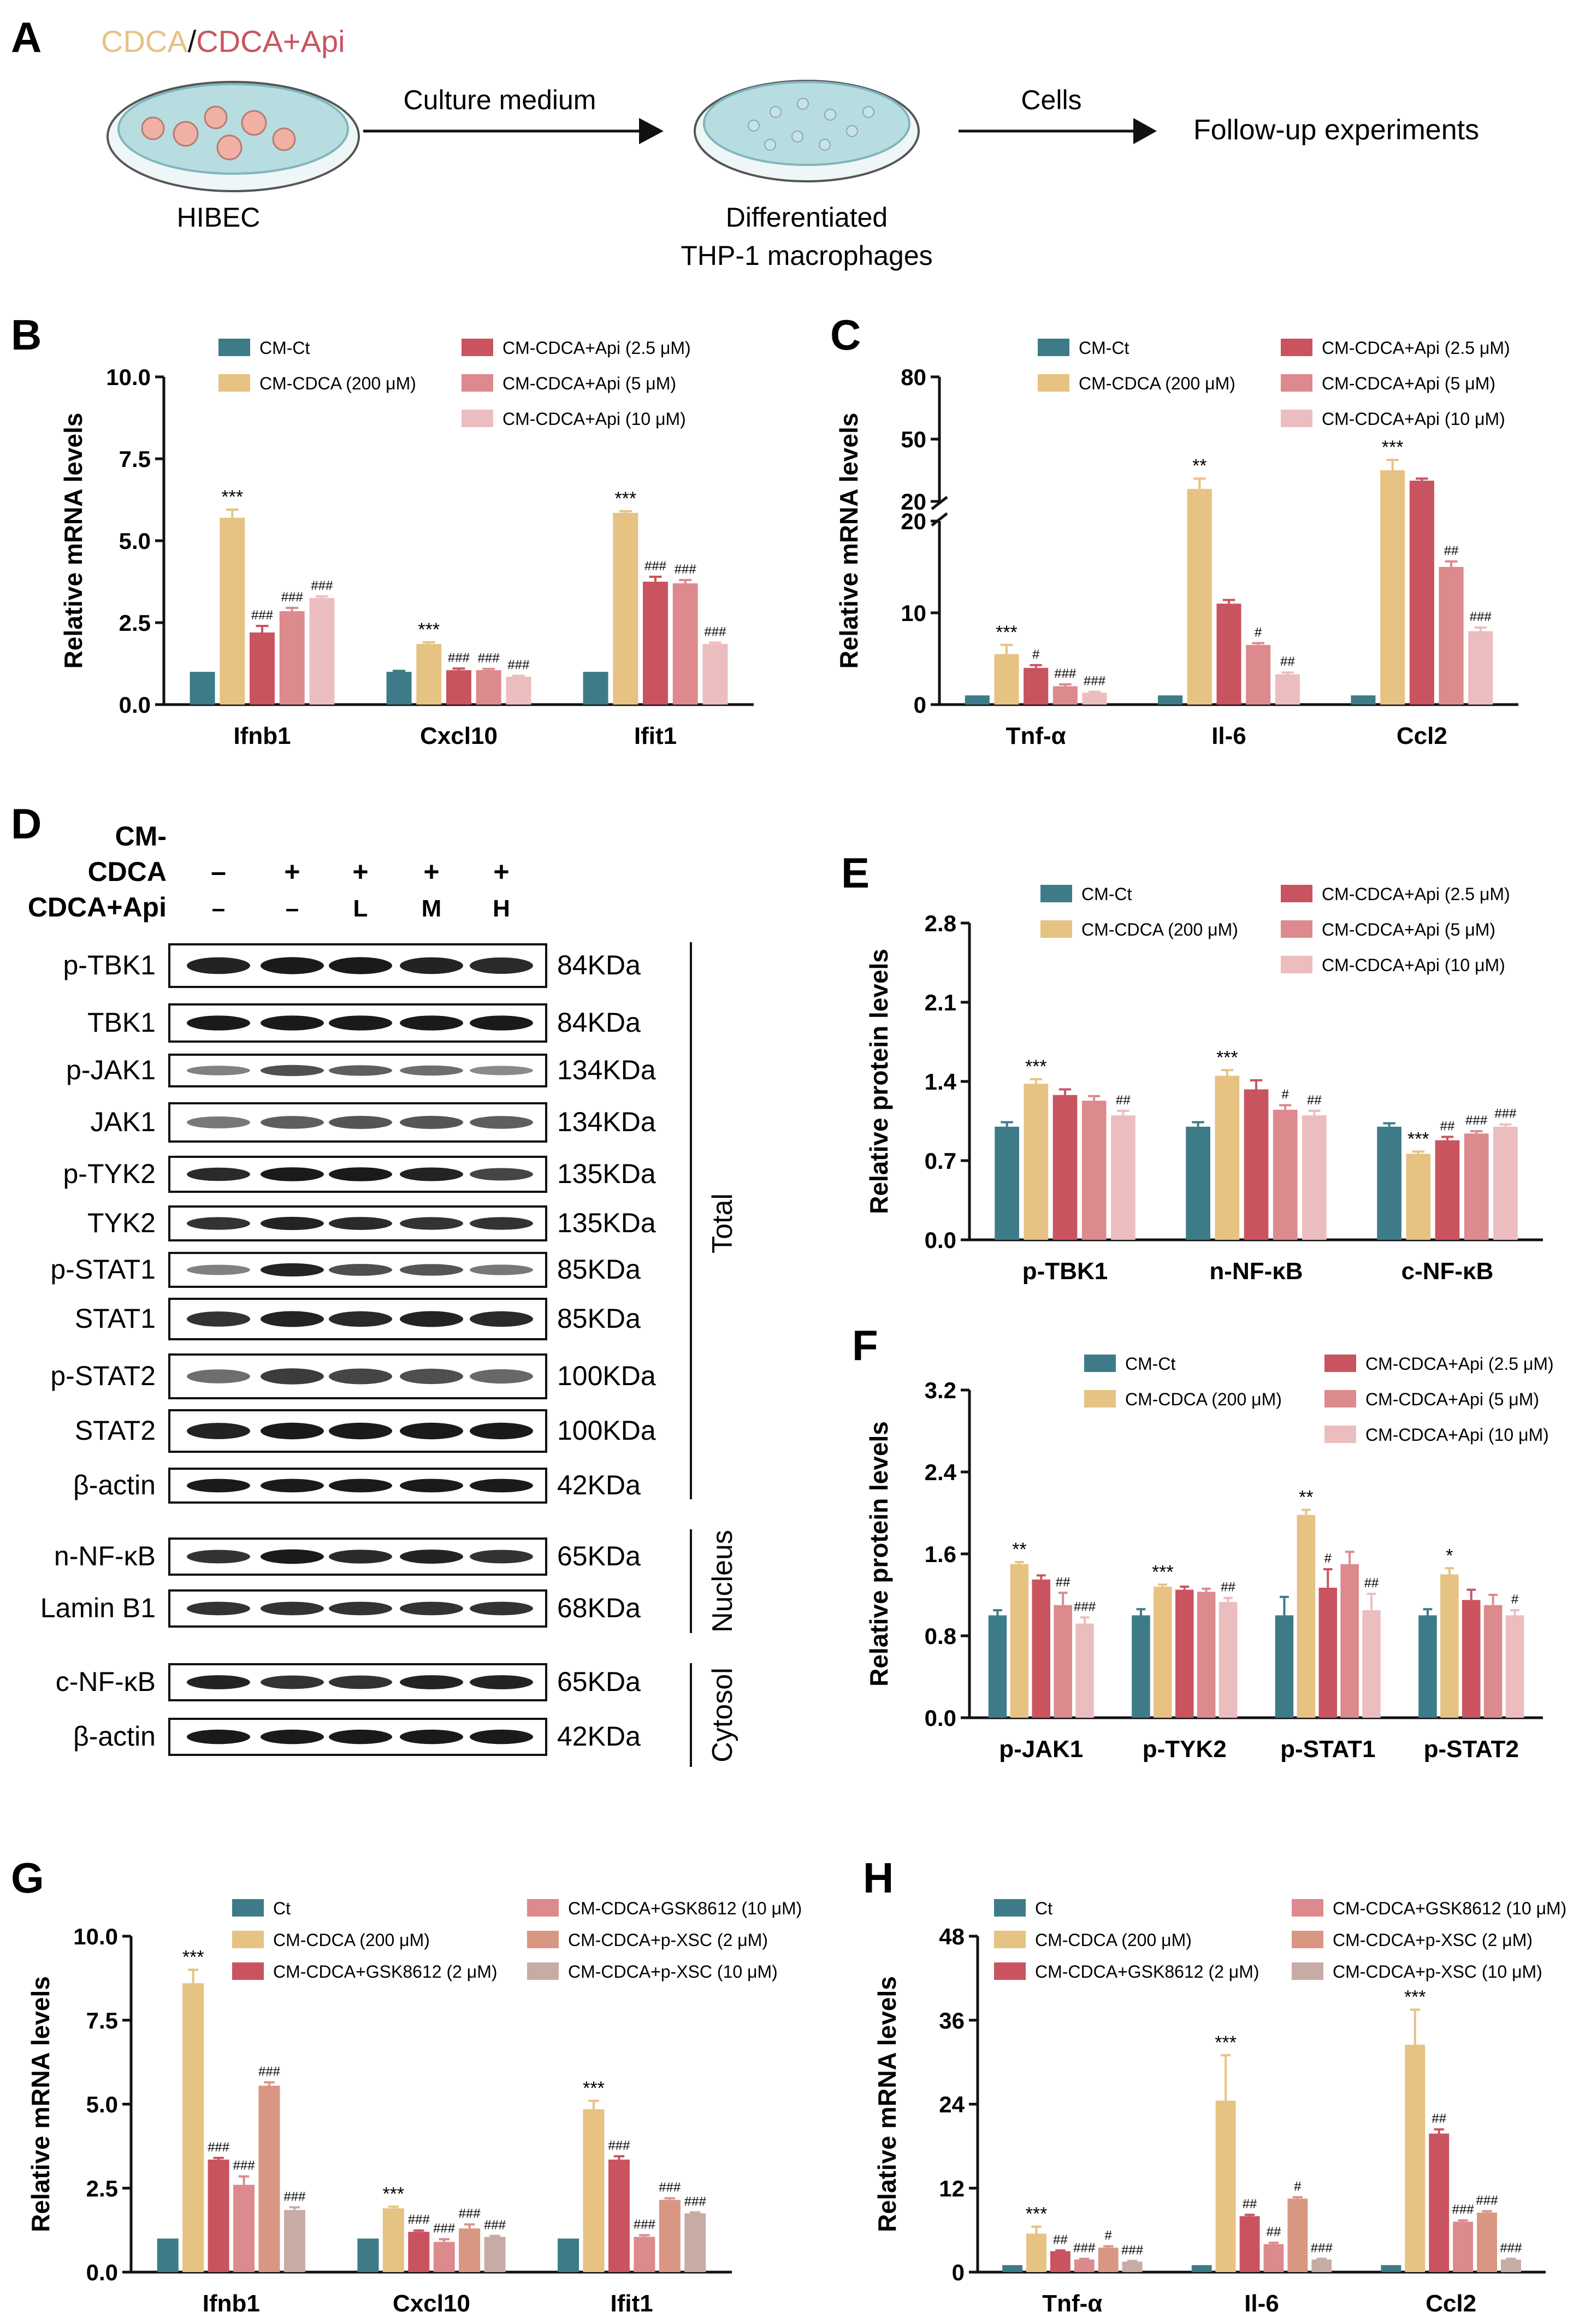  Describe the element at coordinates (192, 41) in the screenshot. I see `title-sep: /` at that location.